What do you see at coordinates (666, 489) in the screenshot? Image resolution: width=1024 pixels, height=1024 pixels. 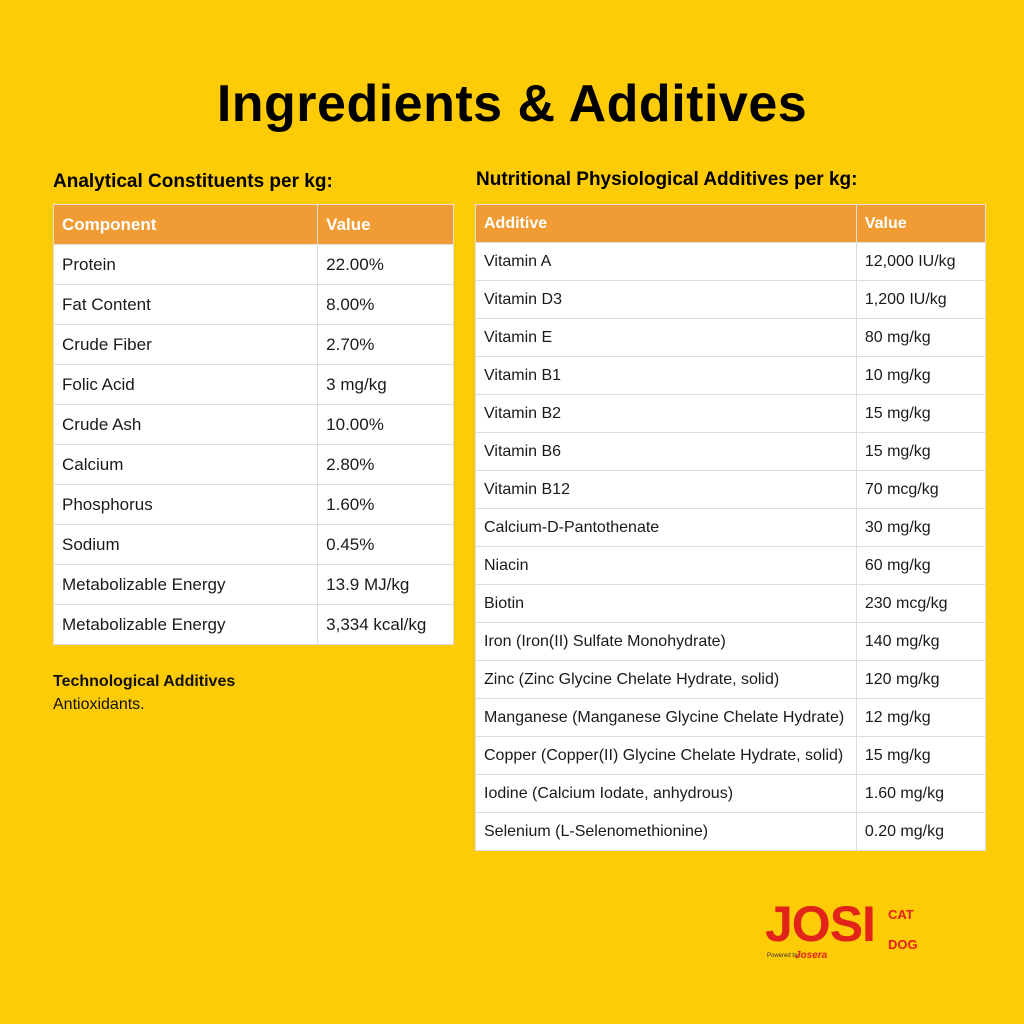 I see `row-label: Vitamin B12` at bounding box center [666, 489].